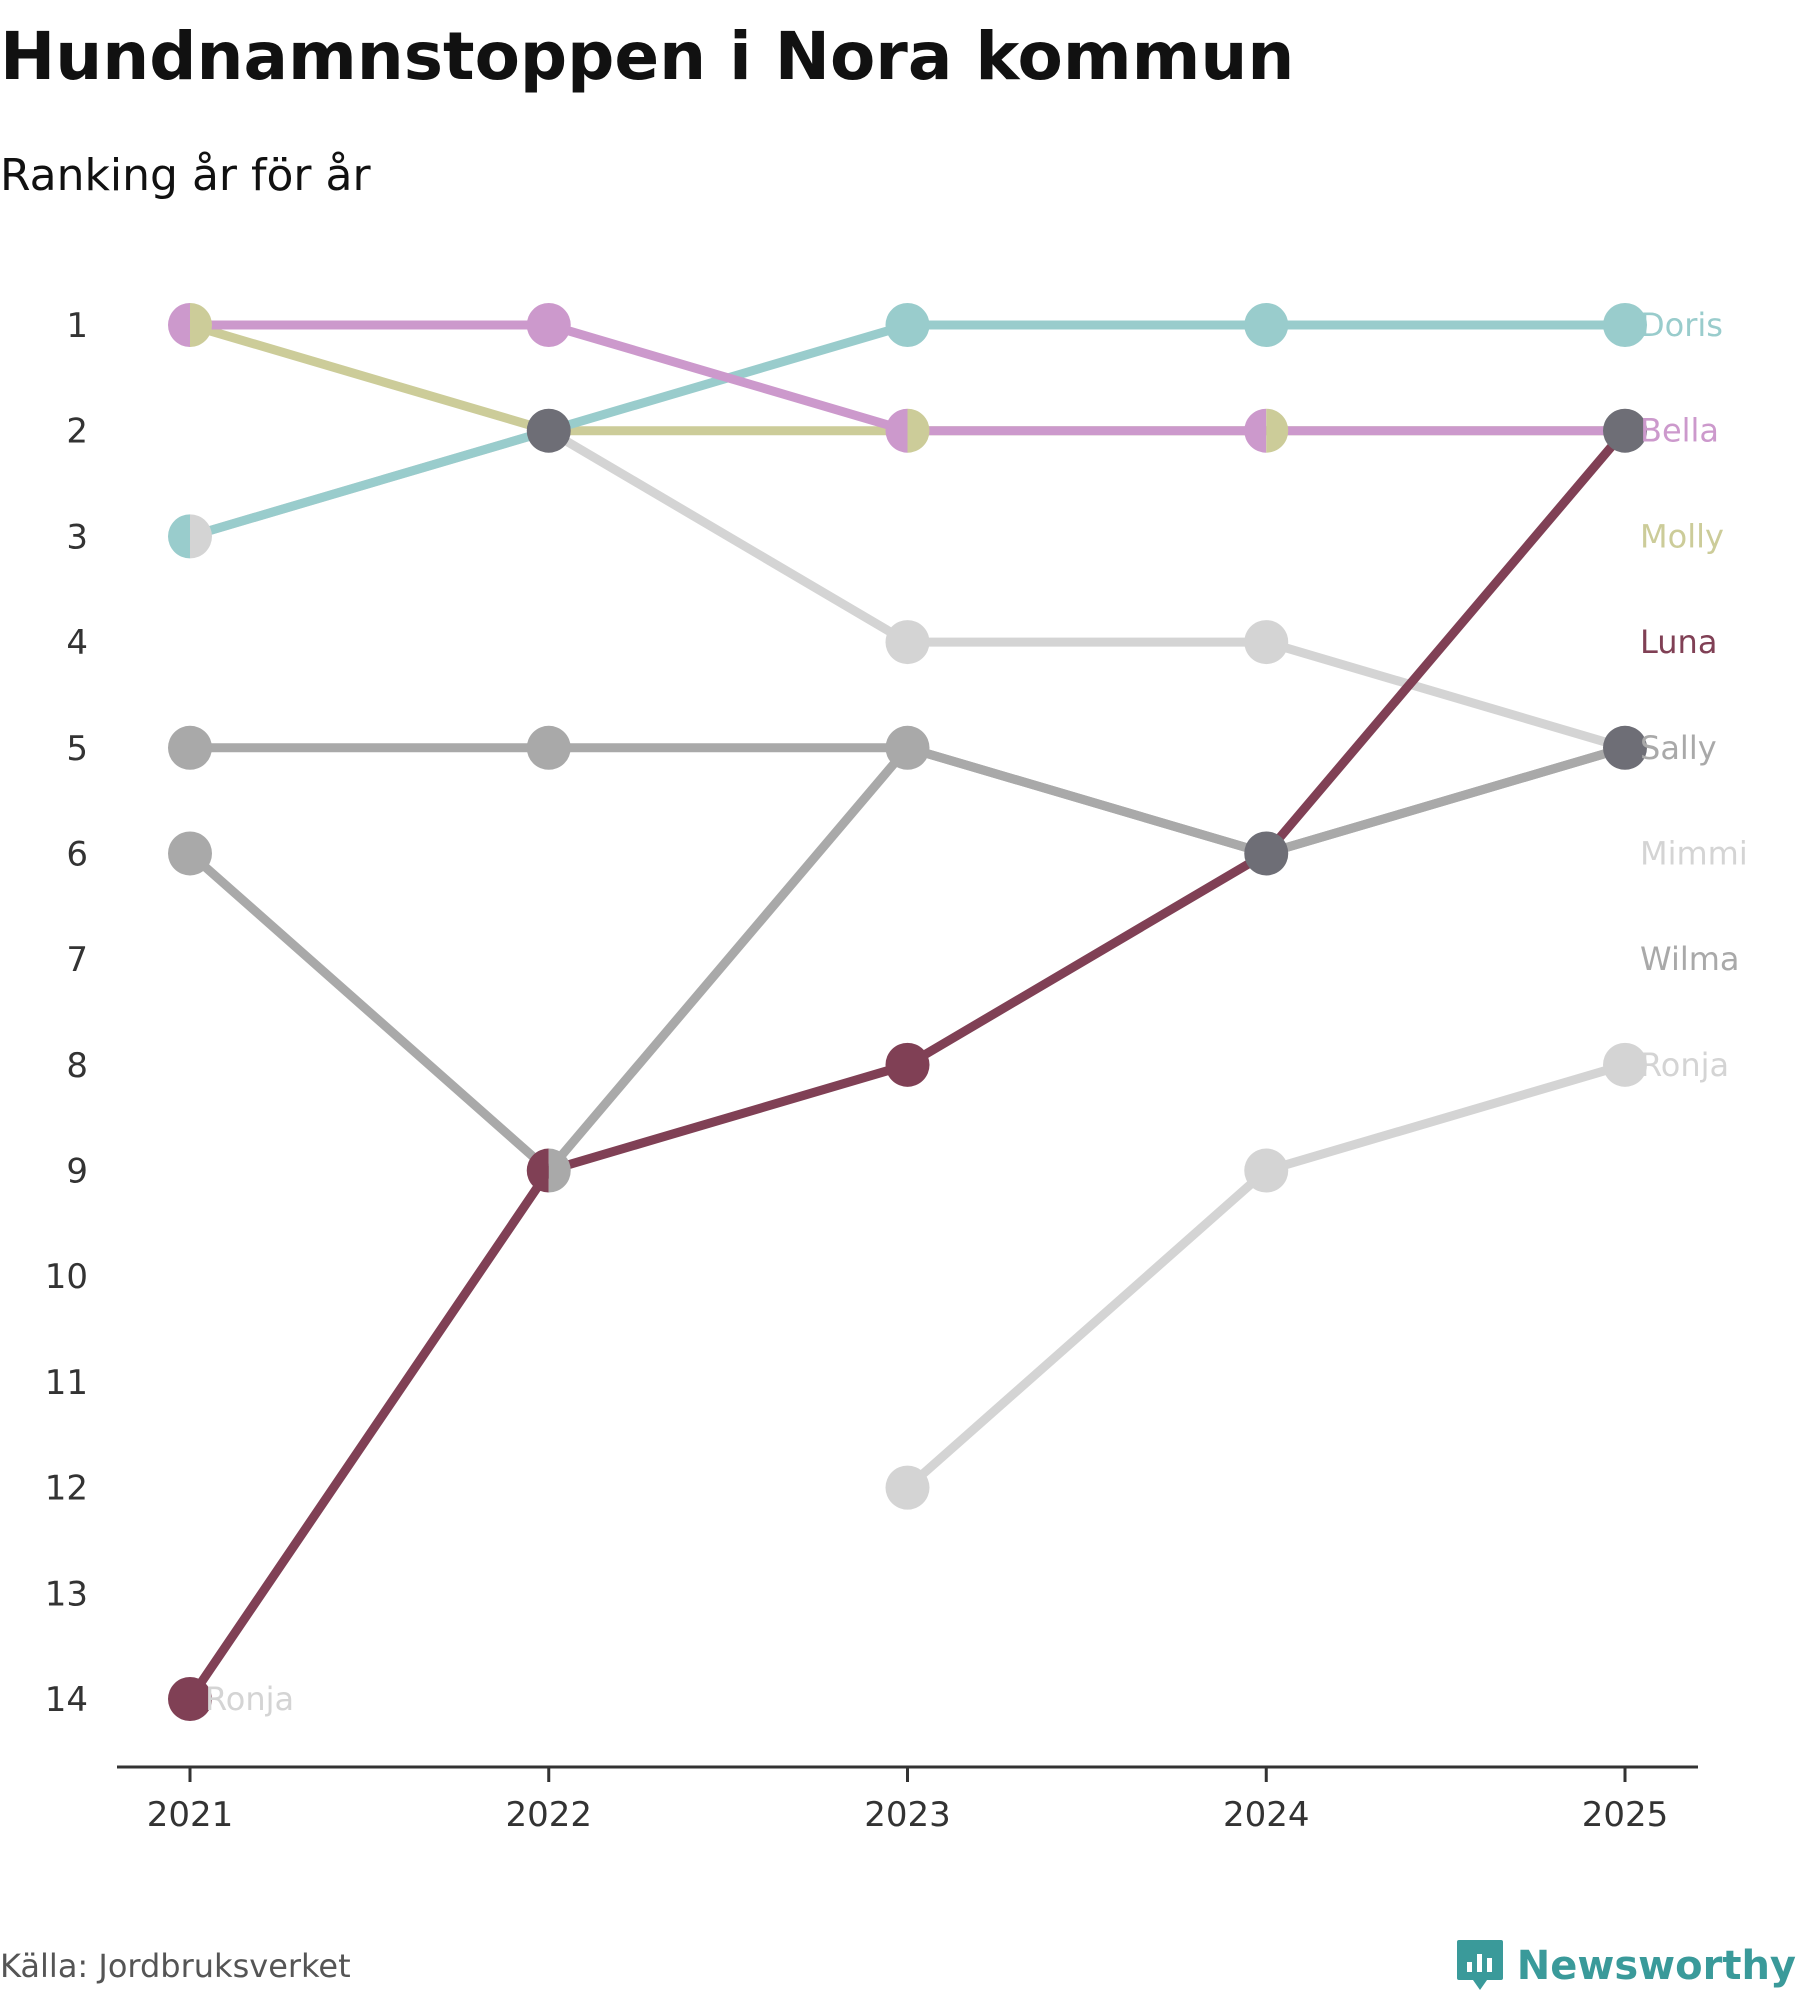  I want to click on x-axis-tick-label: 2023, so click(907, 1815).